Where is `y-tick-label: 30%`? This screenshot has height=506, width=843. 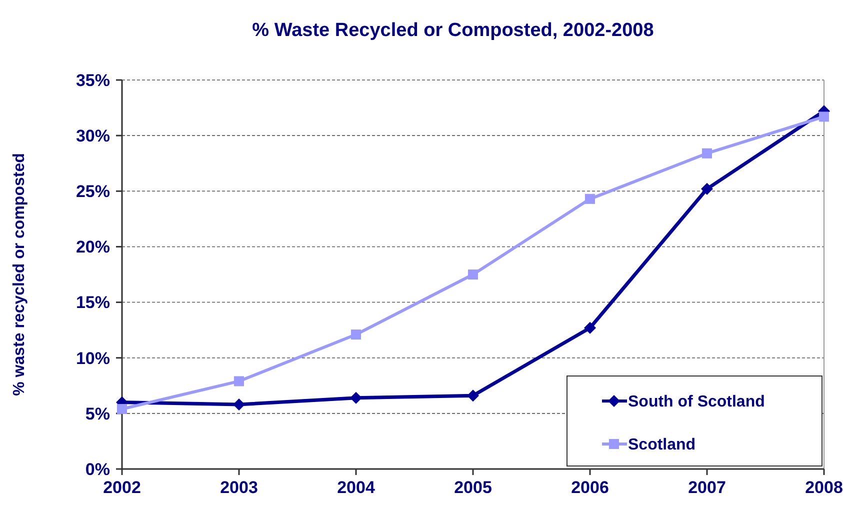 y-tick-label: 30% is located at coordinates (93, 136).